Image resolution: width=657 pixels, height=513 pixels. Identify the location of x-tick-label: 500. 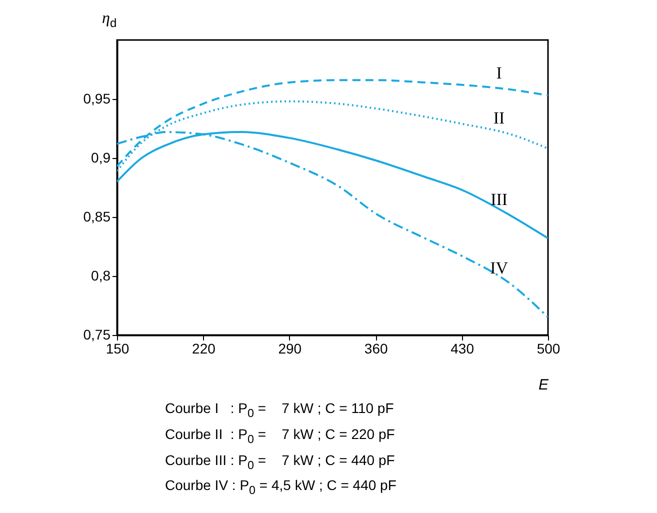
(548, 348).